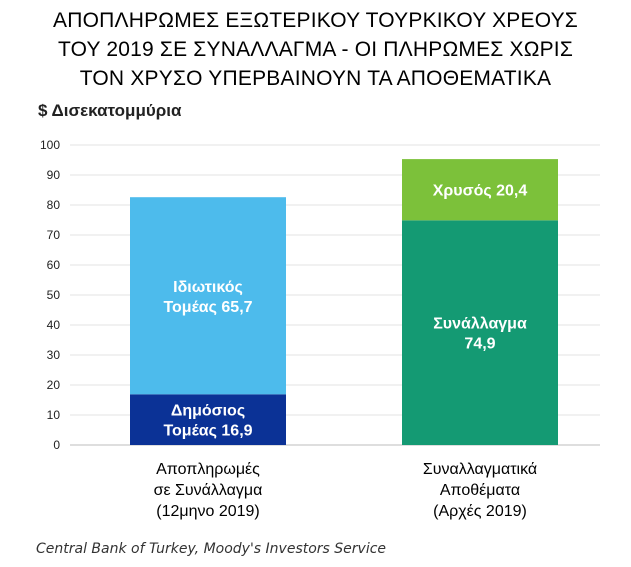  What do you see at coordinates (54, 205) in the screenshot?
I see `y-tick-label: 80` at bounding box center [54, 205].